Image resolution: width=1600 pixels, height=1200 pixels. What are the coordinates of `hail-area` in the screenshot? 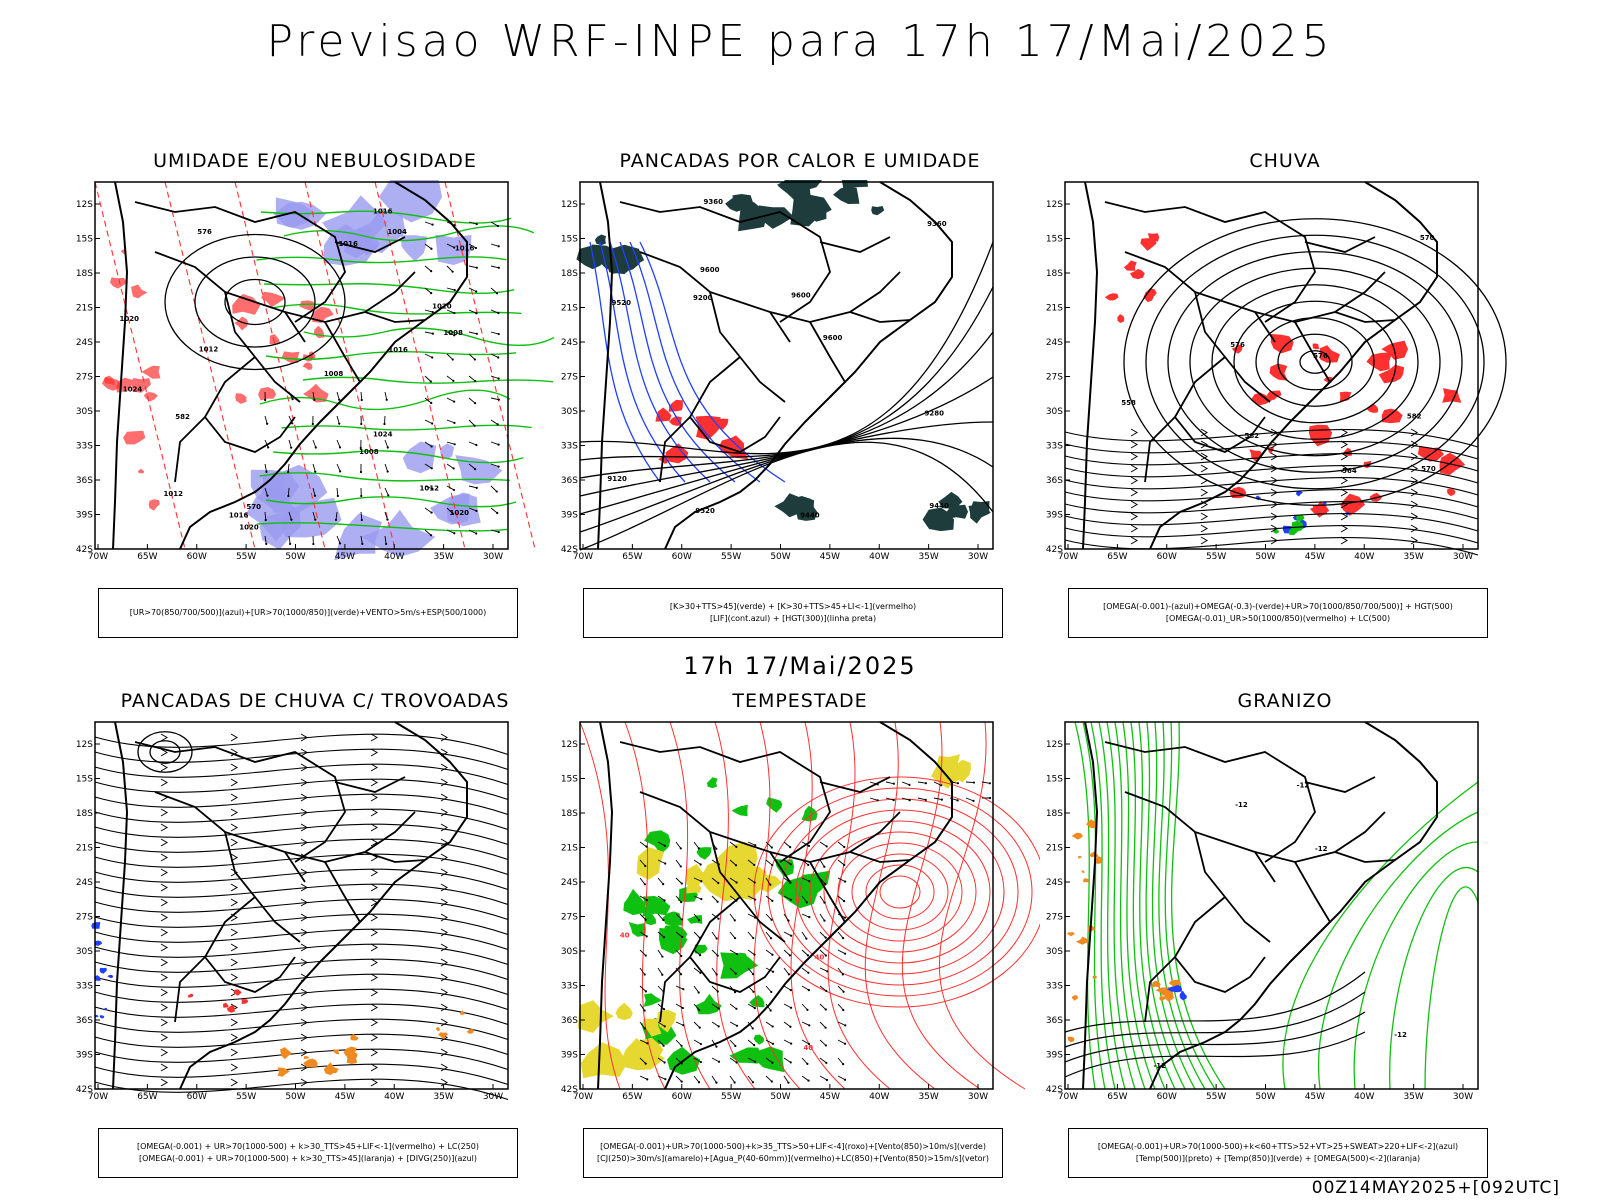 It's located at (1183, 995).